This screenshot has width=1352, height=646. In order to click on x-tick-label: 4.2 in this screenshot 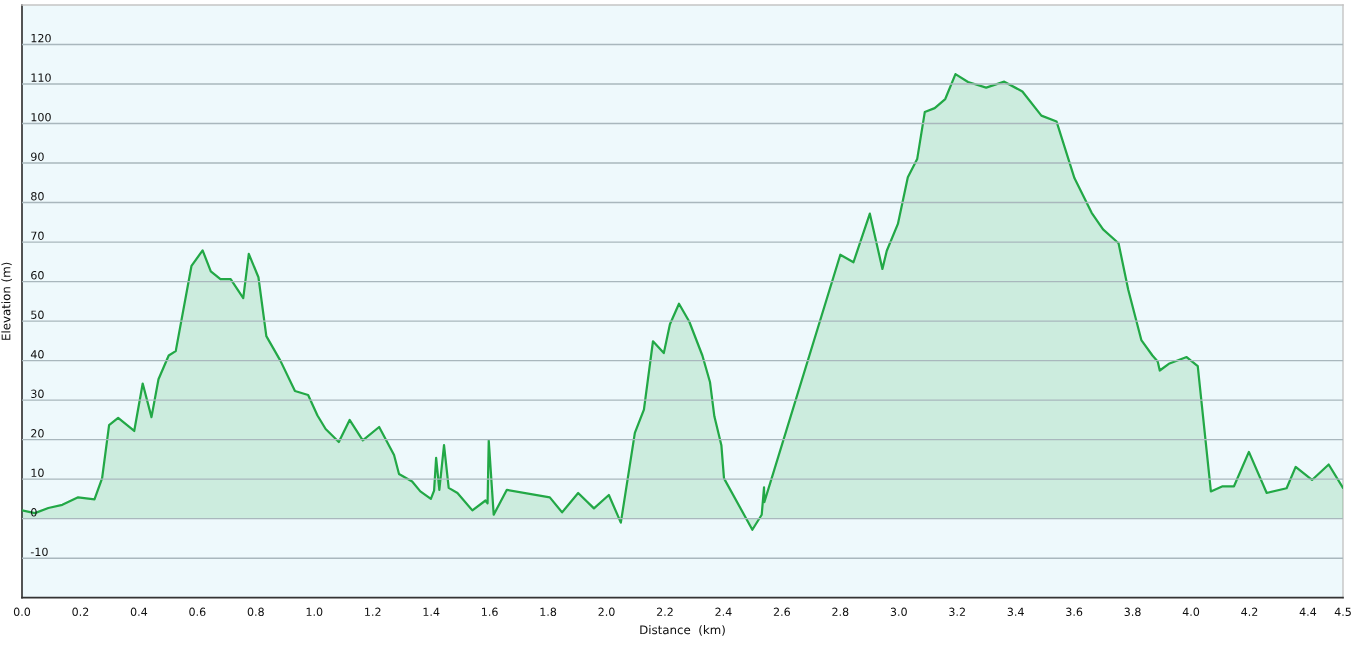, I will do `click(1249, 611)`.